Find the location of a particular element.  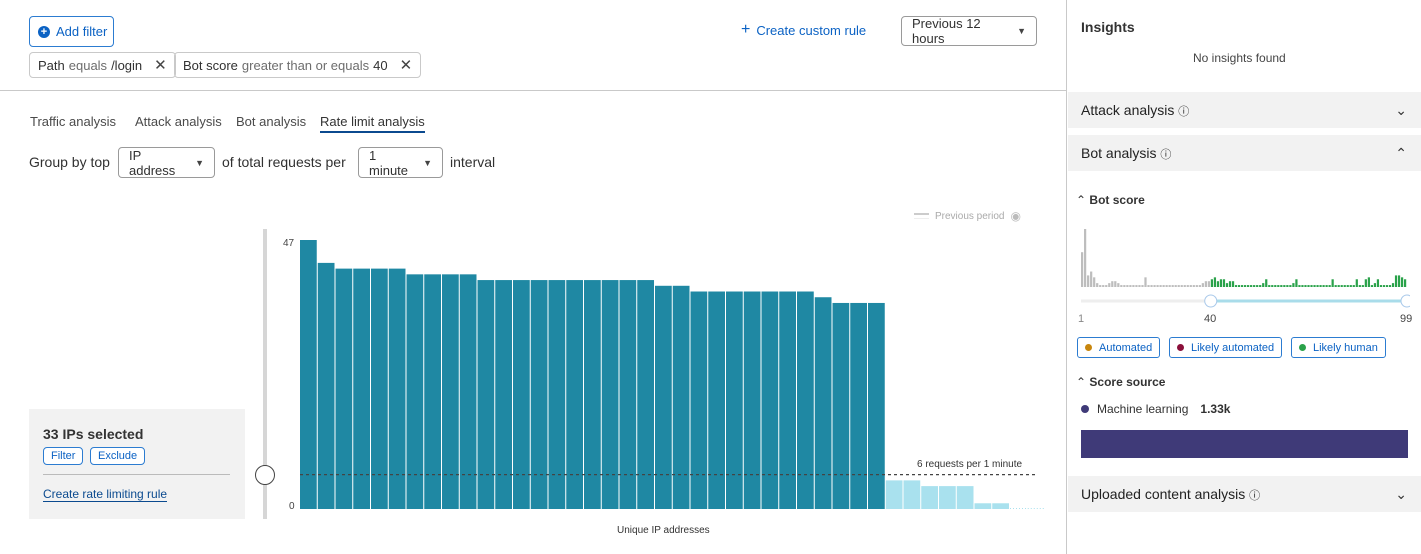

create-rate-limiting-rule-link: Create rate limiting rule is located at coordinates (105, 494).